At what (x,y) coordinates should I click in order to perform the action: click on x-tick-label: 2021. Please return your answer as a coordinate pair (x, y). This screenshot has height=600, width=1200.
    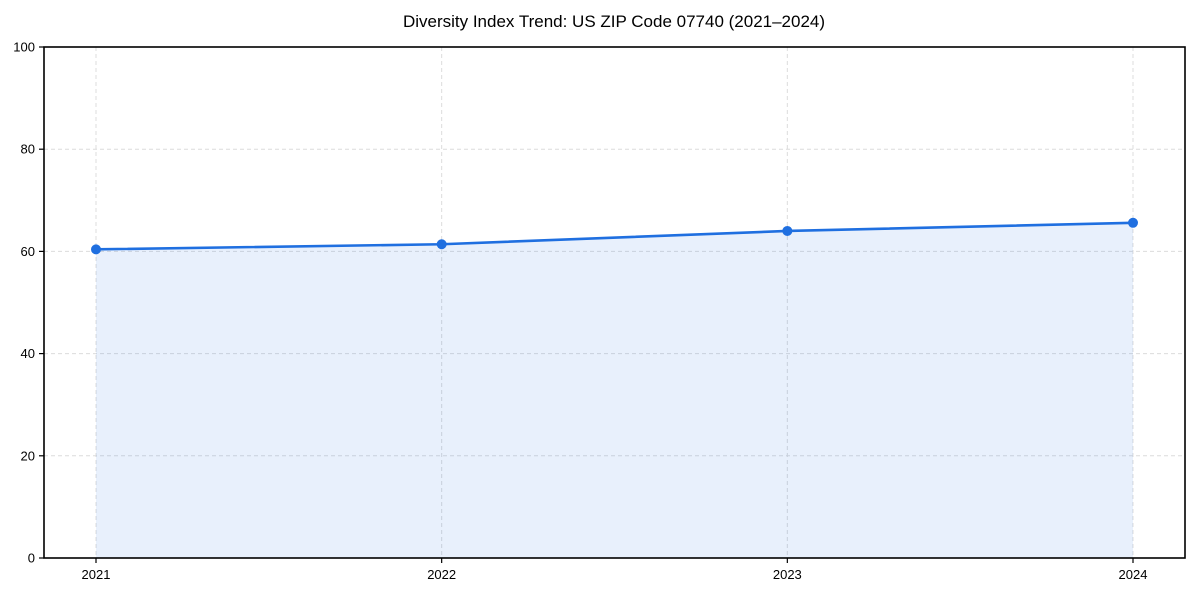
    Looking at the image, I should click on (96, 574).